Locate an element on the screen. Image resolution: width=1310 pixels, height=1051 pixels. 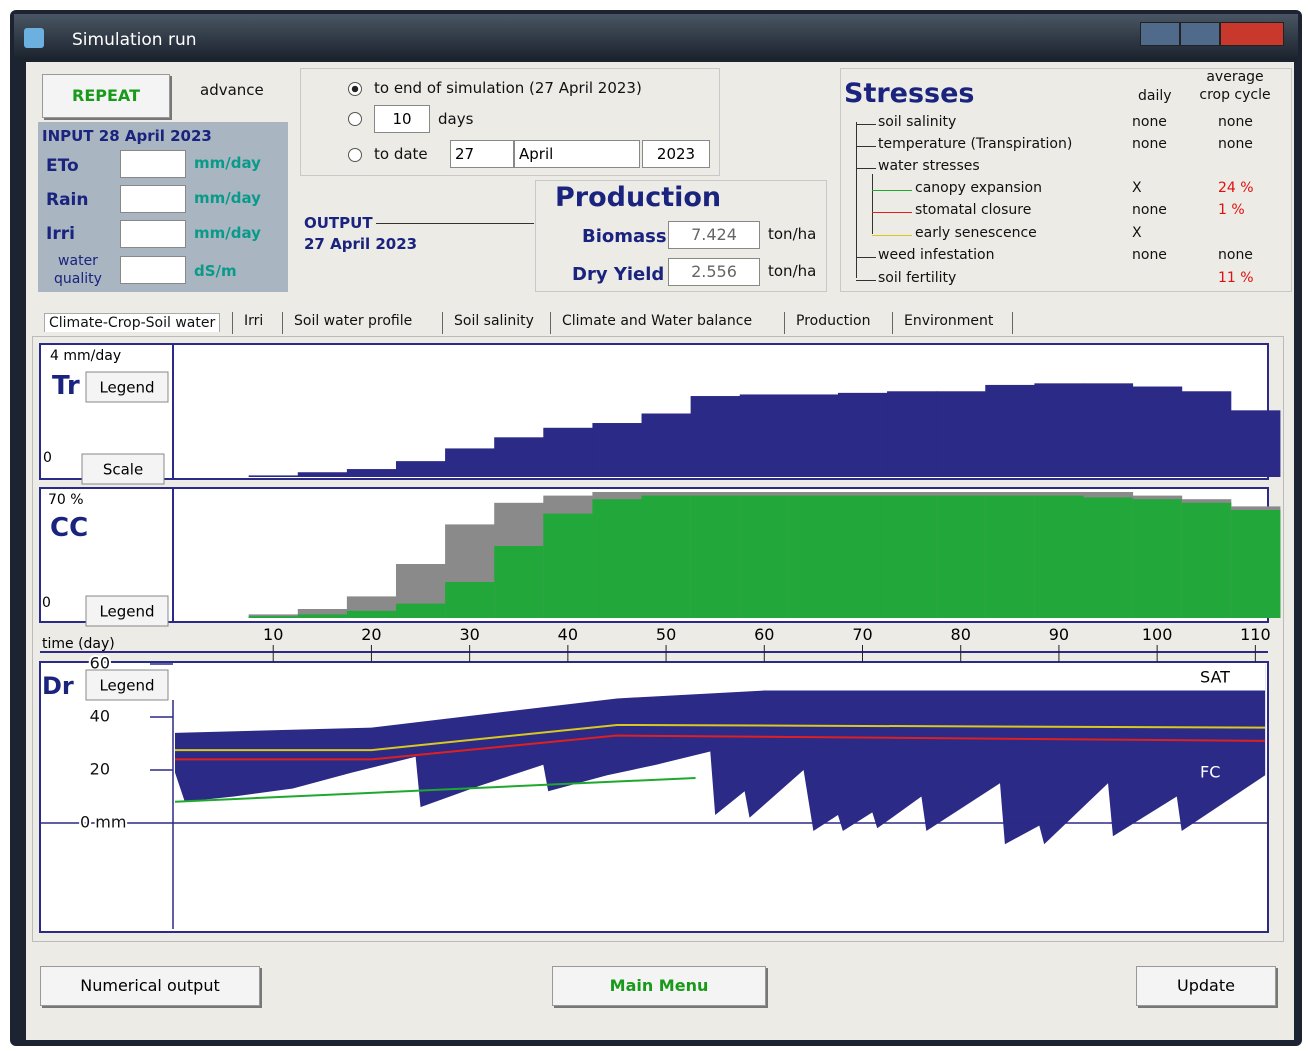
output-label: OUTPUT is located at coordinates (338, 223).